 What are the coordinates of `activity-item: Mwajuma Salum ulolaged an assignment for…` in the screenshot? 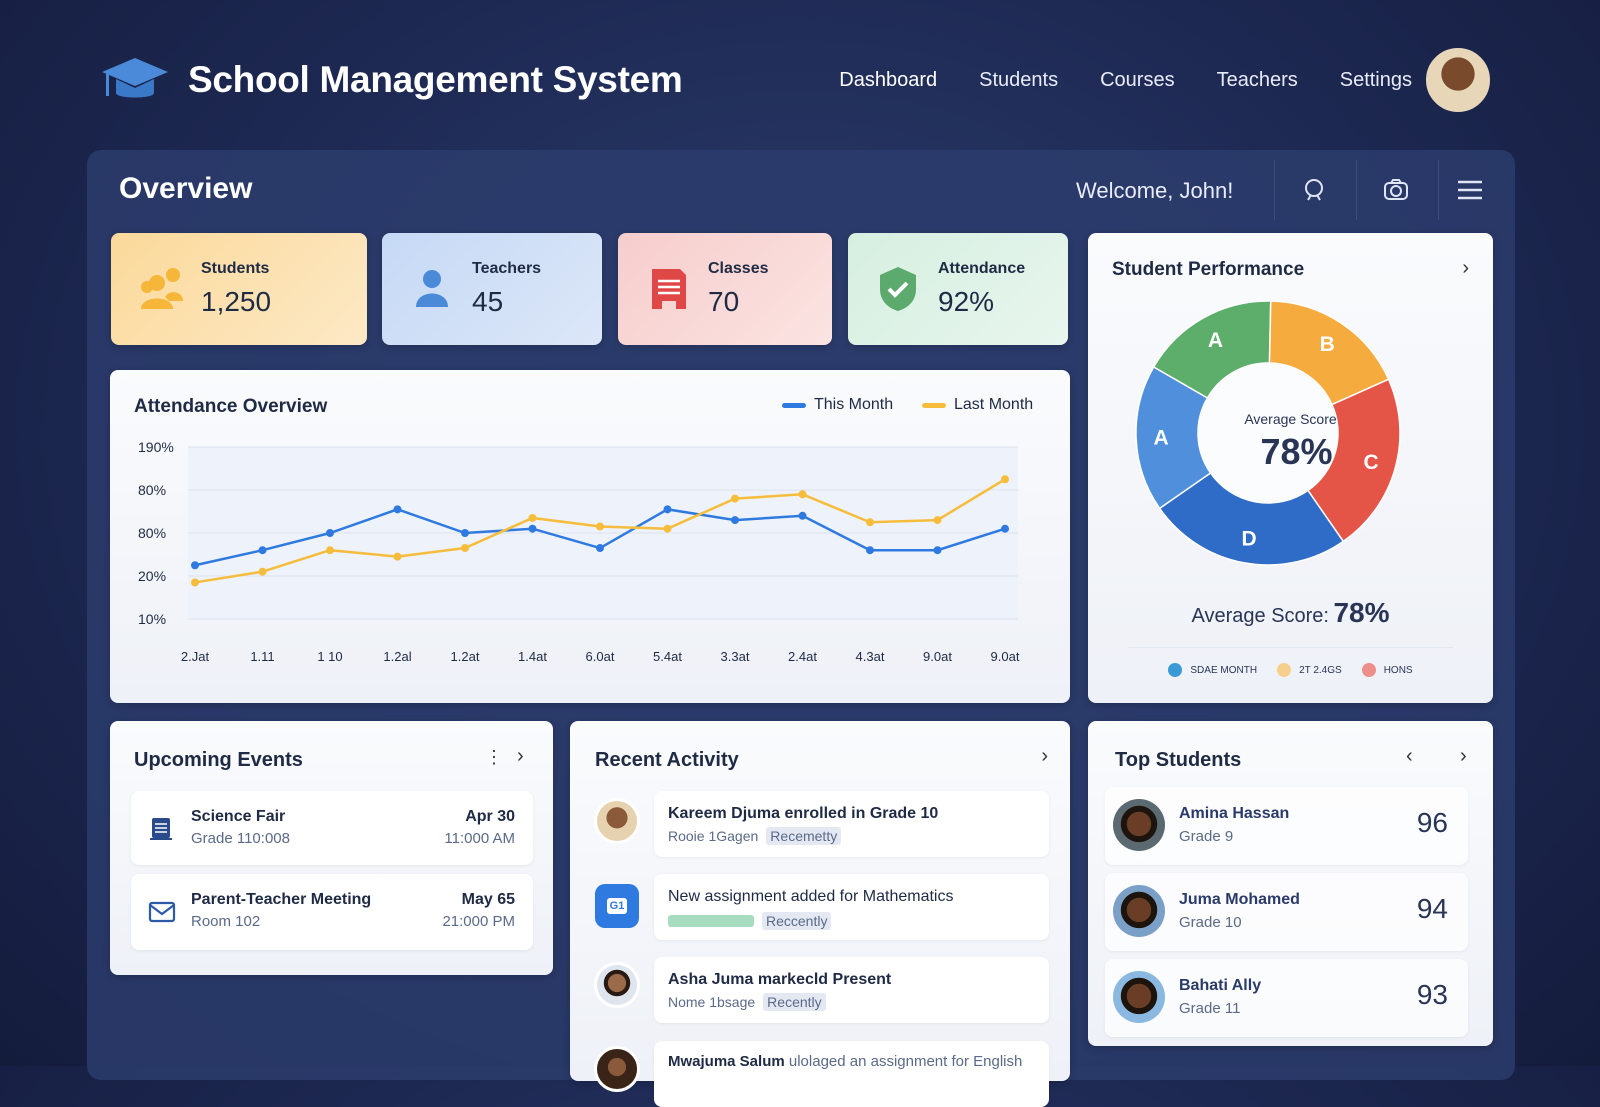 It's located at (851, 1074).